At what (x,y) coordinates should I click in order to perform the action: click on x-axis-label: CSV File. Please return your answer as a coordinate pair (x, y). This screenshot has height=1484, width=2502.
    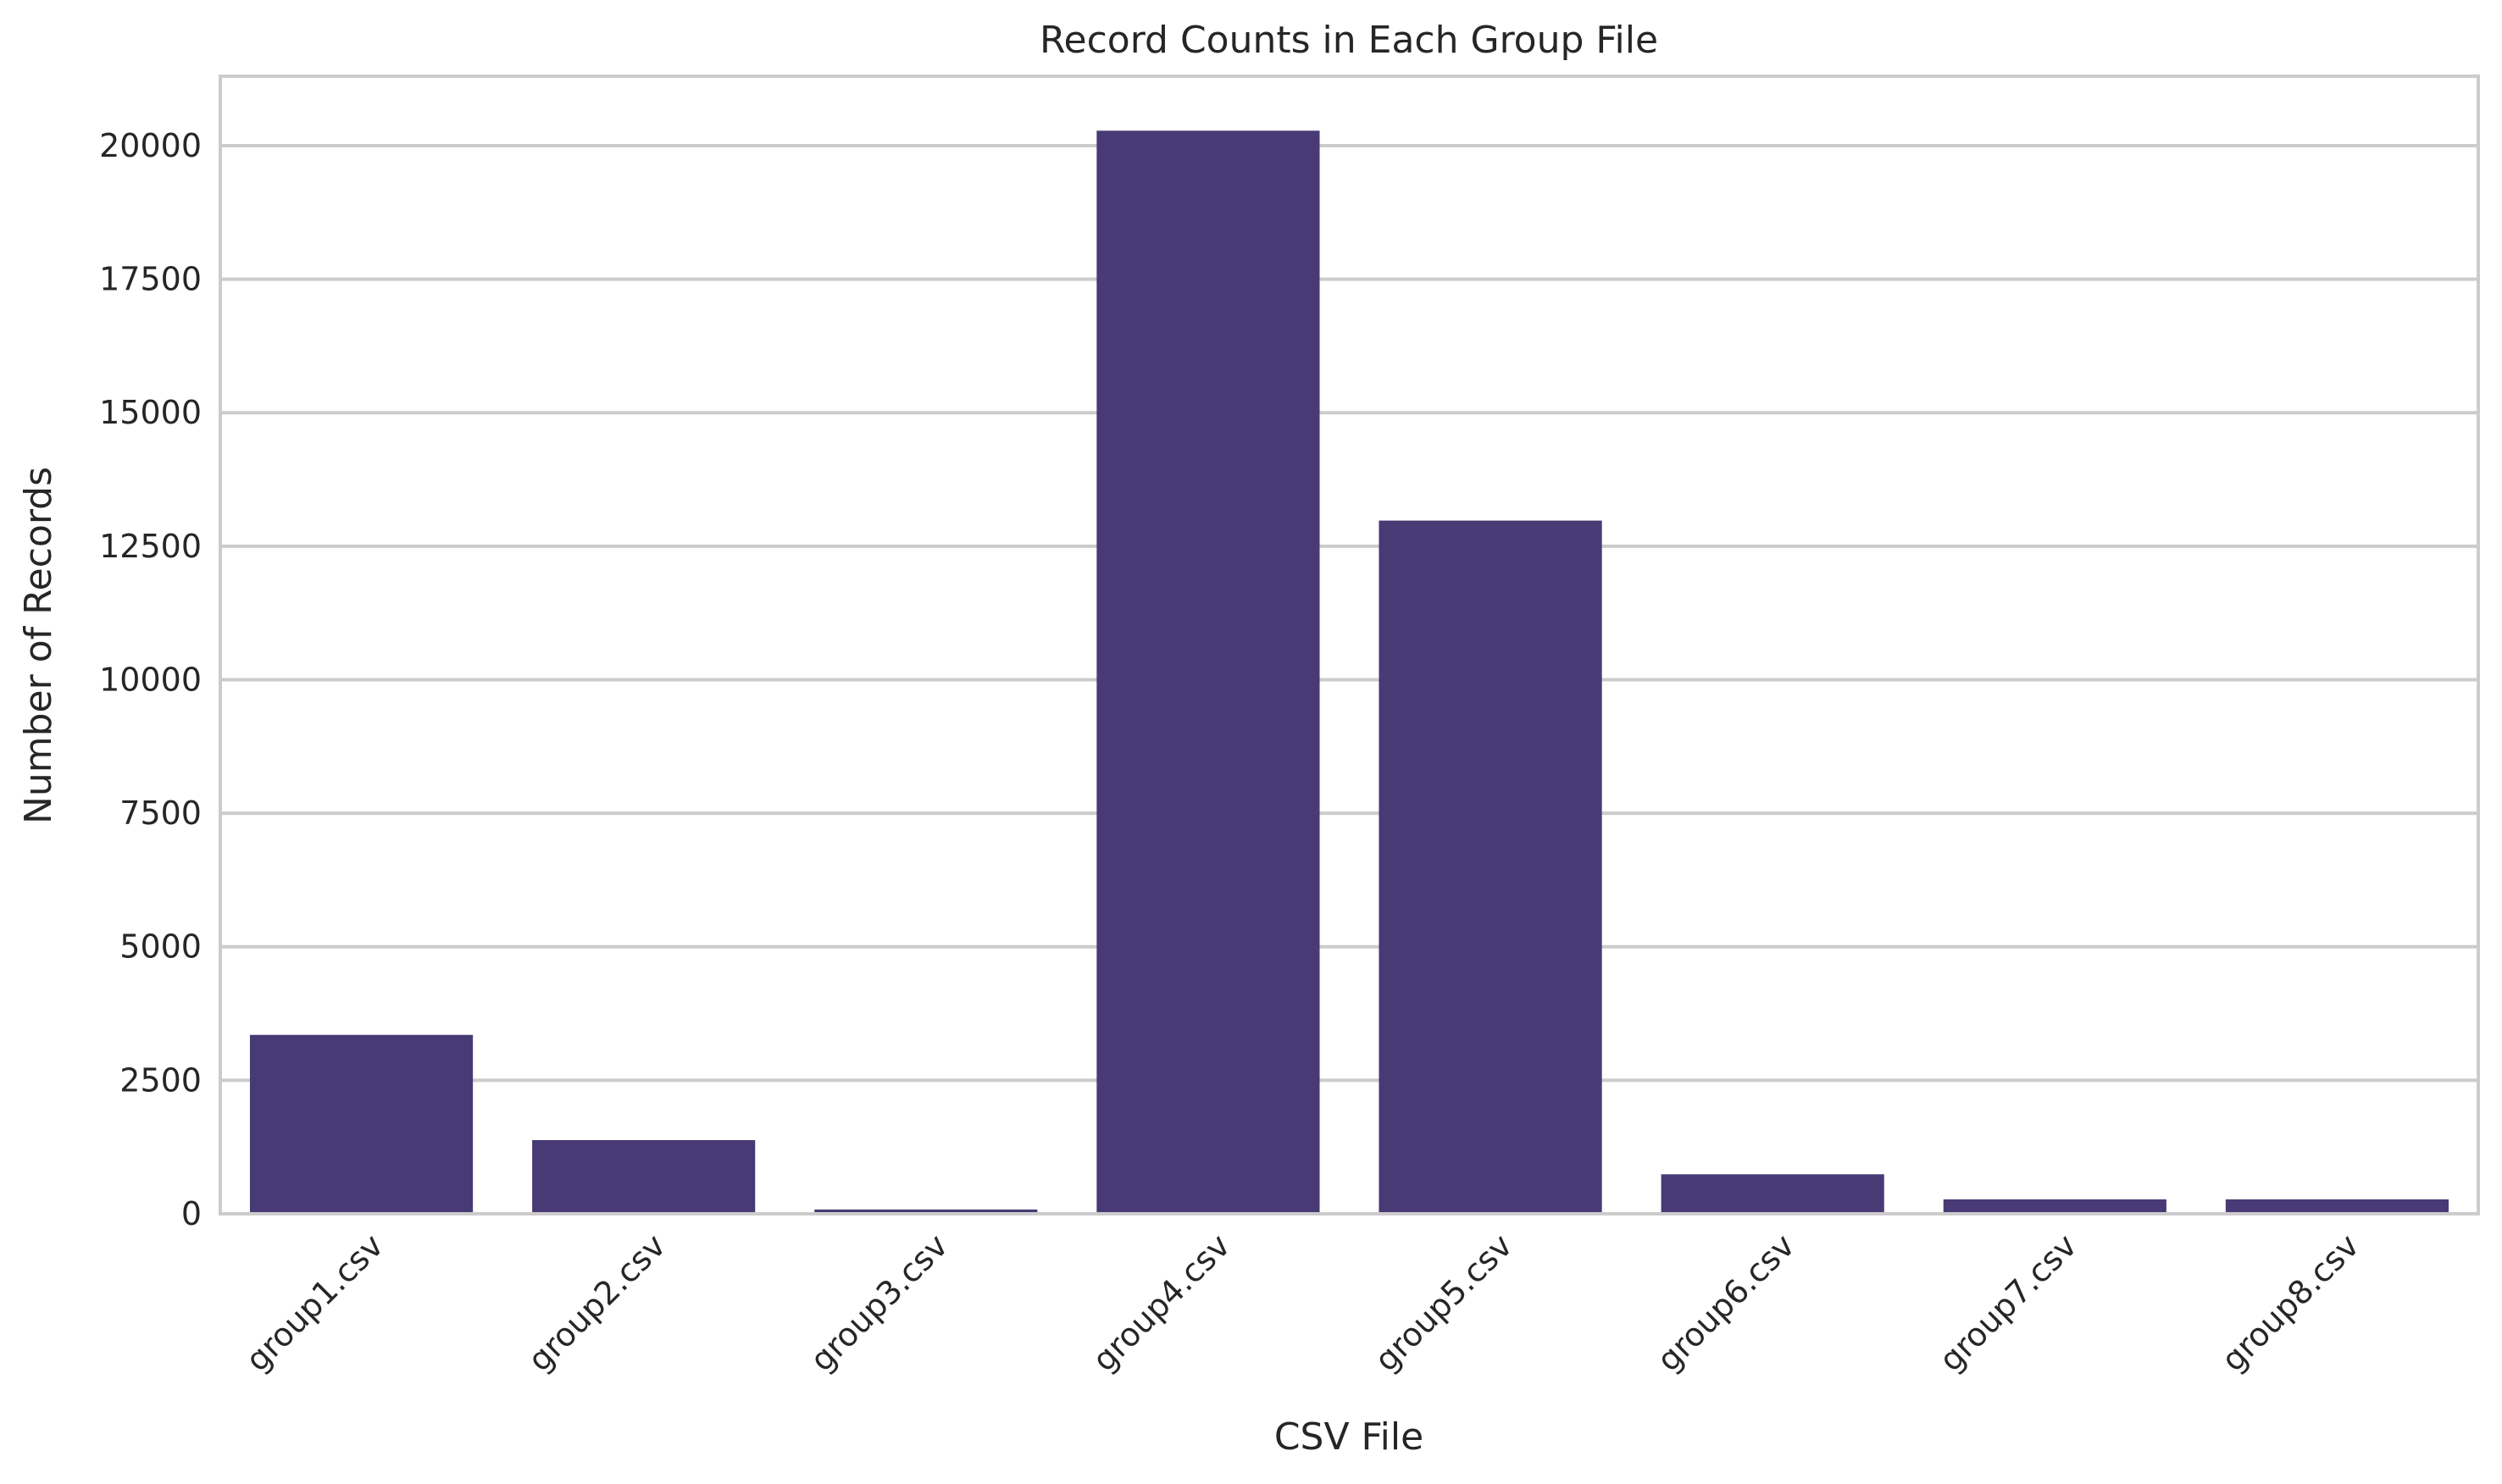
    Looking at the image, I should click on (1348, 1437).